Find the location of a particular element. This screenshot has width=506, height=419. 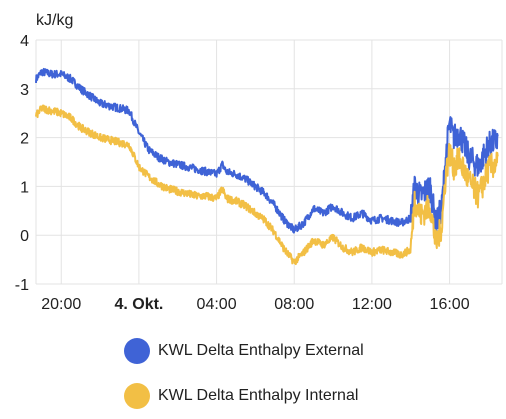

y-tick-label: 4 is located at coordinates (24, 41).